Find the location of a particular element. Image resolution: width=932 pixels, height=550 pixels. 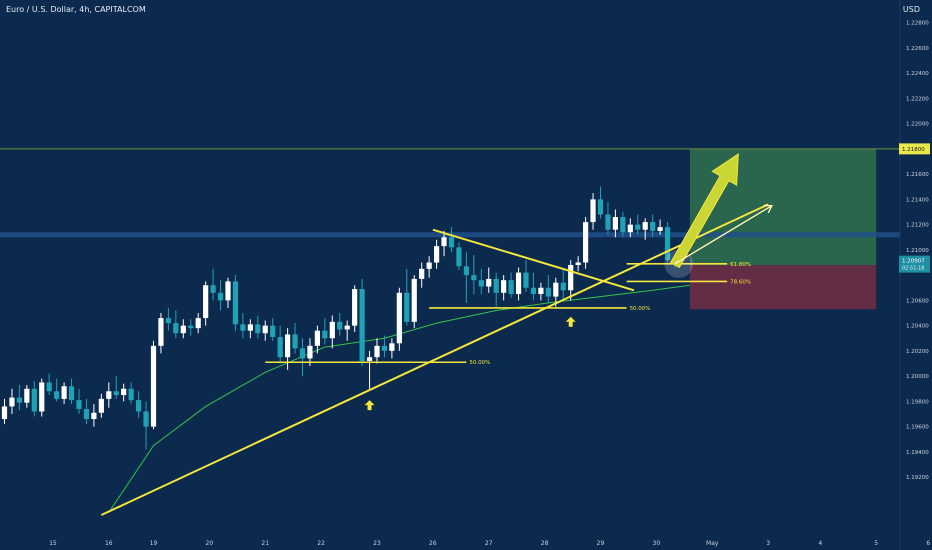

price-tick-label: 1.19800 is located at coordinates (917, 402).